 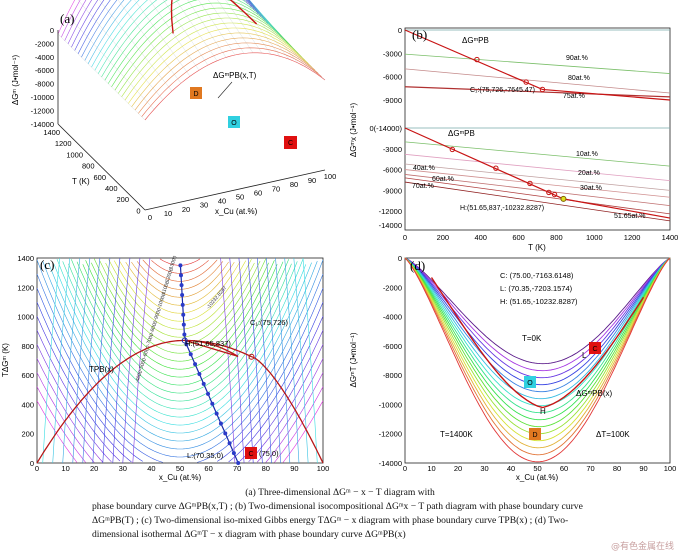 I want to click on panel-a-z-tick: -8000, so click(x=44, y=84).